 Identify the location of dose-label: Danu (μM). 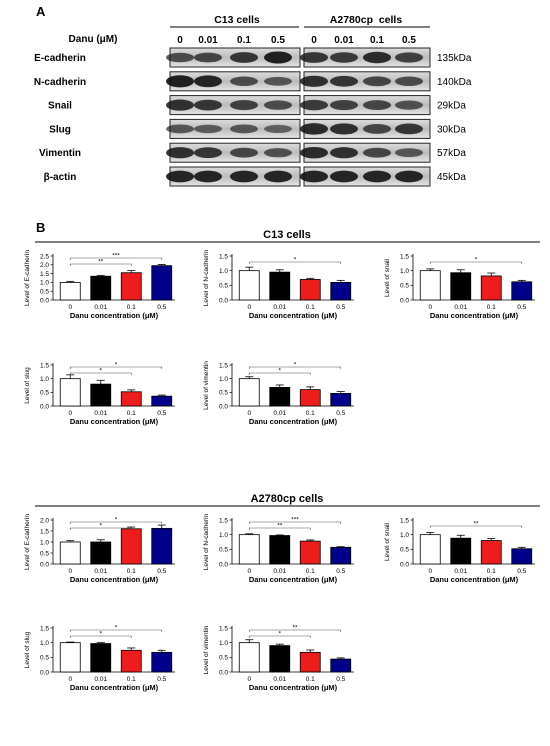
(93, 39).